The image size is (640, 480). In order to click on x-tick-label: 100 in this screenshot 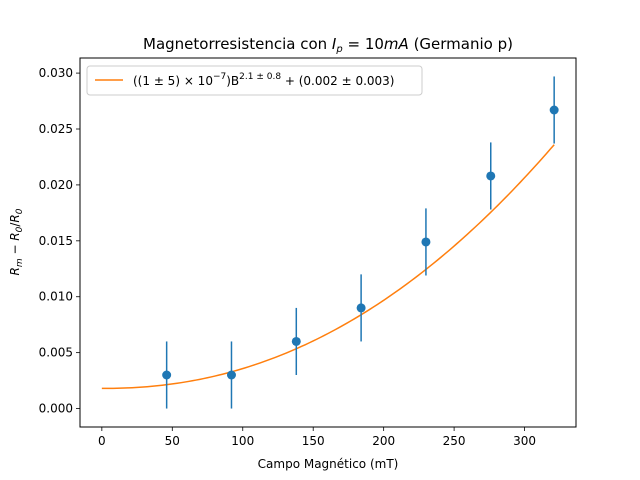, I will do `click(242, 441)`.